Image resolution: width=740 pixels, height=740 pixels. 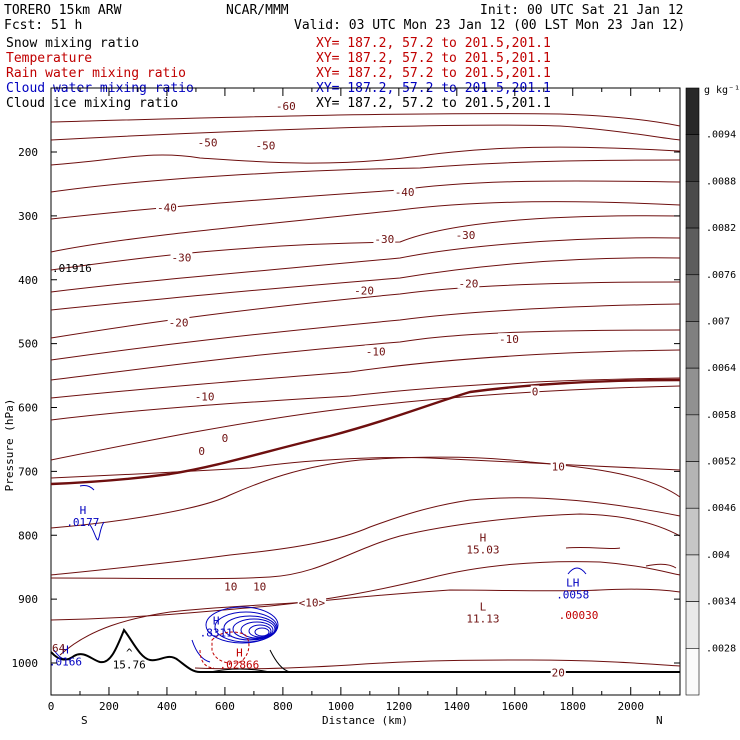 I want to click on field-rain-xy: XY= 187.2, 57.2 to 201.5,201.1, so click(x=433, y=73).